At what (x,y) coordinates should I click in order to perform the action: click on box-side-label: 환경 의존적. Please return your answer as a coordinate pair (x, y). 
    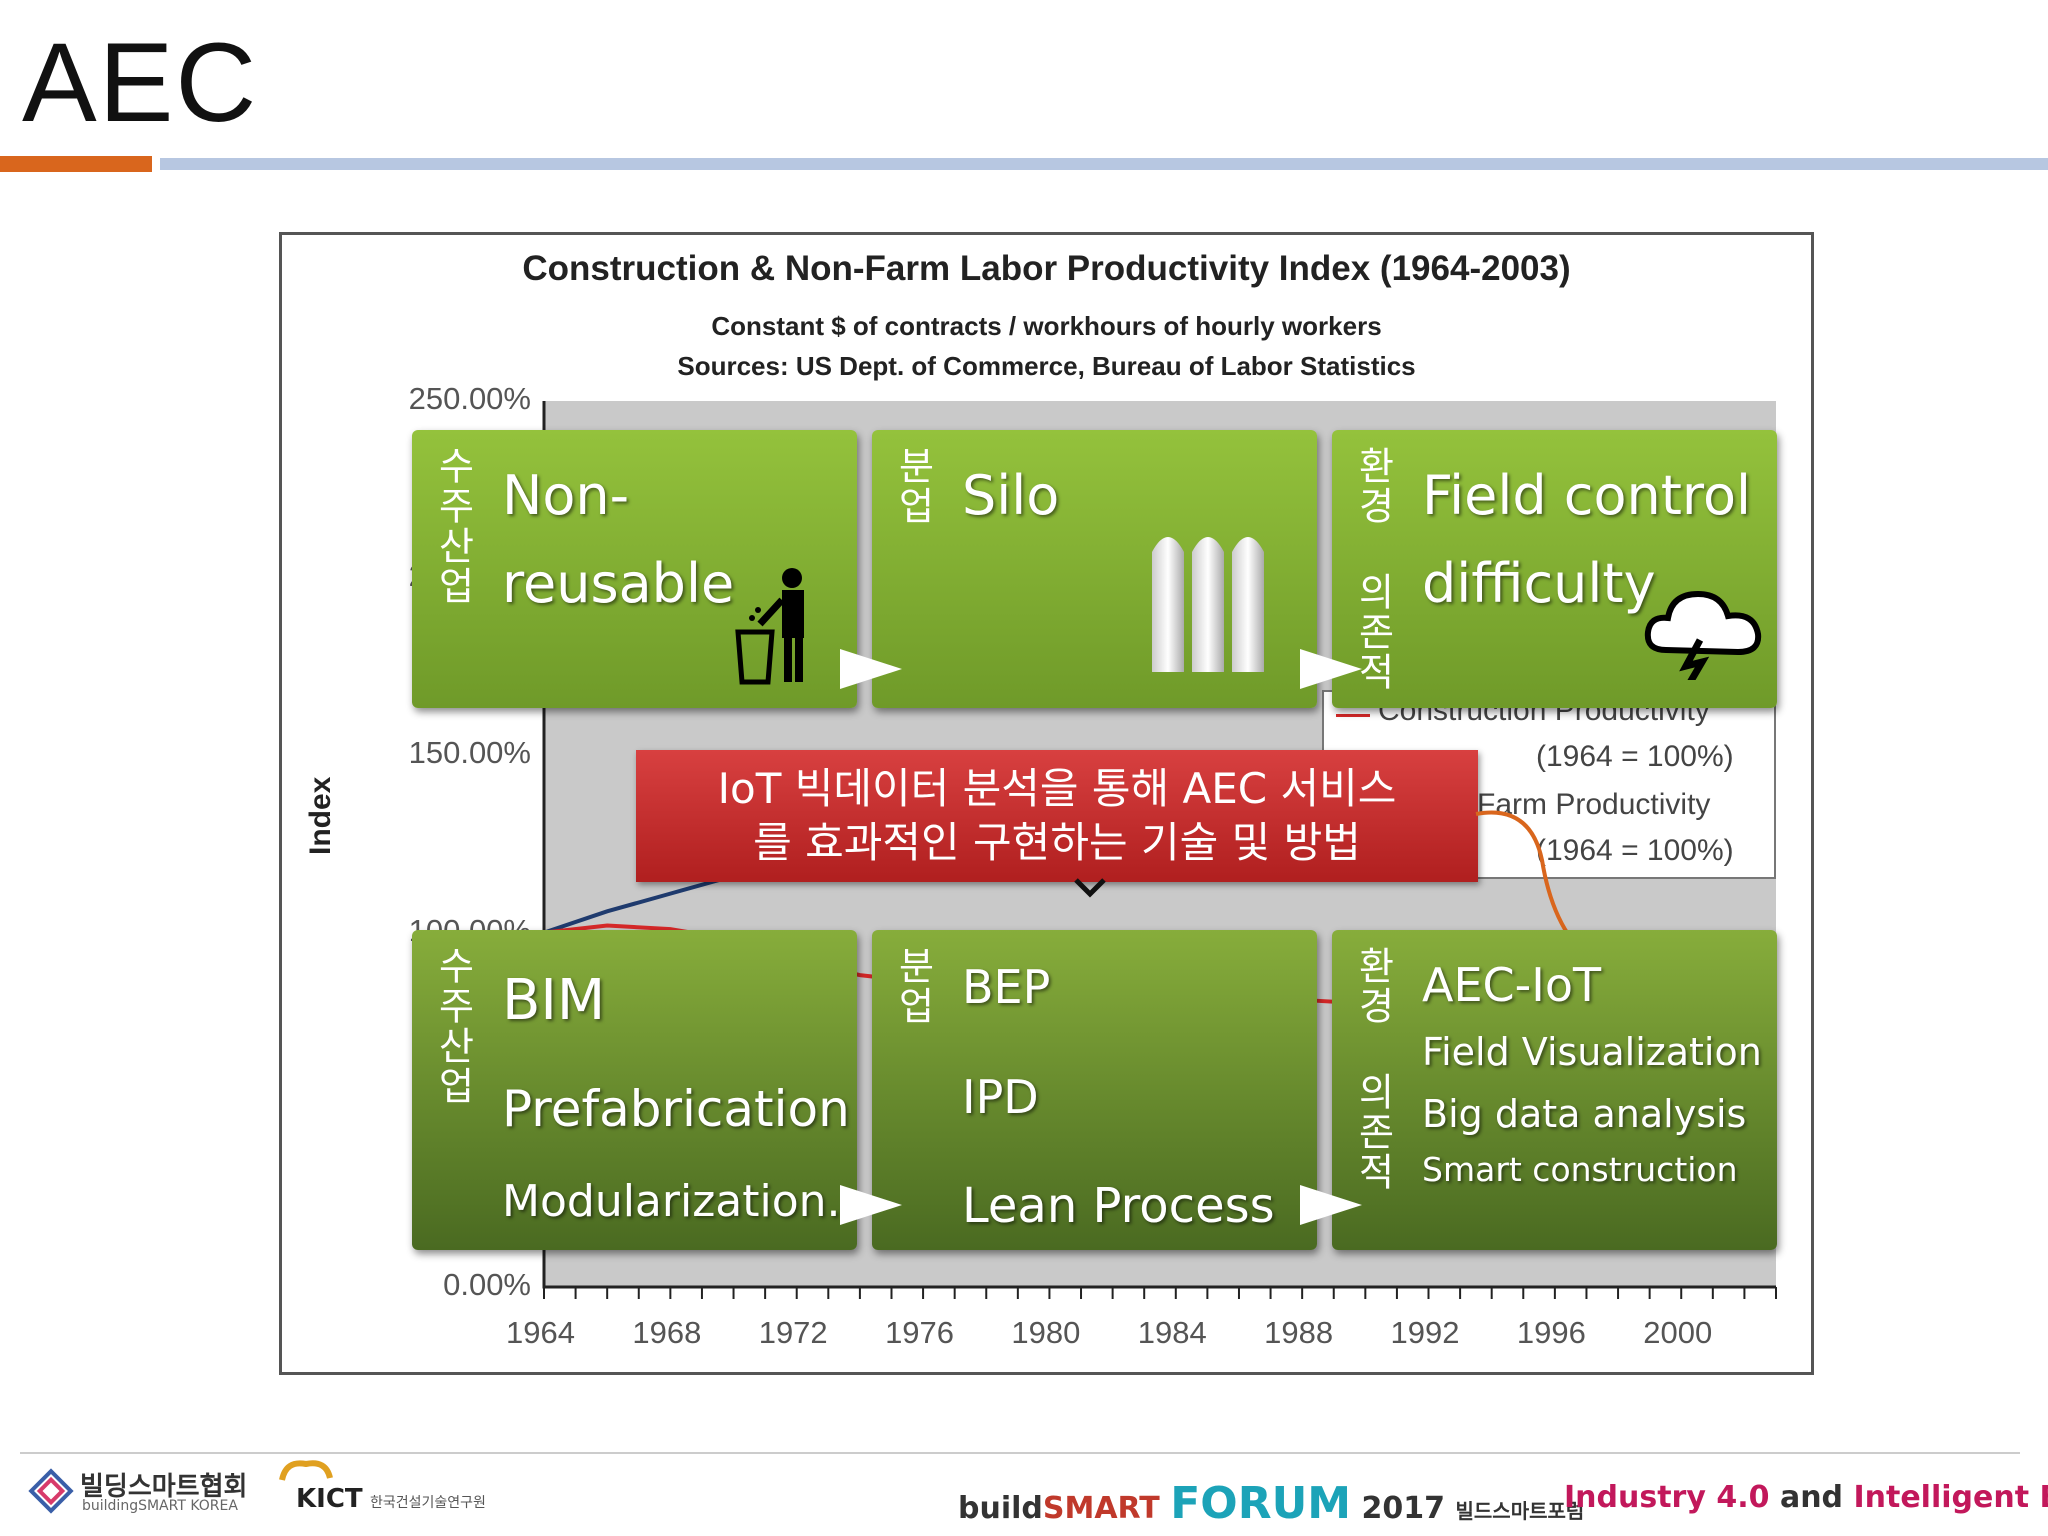
    Looking at the image, I should click on (1373, 1069).